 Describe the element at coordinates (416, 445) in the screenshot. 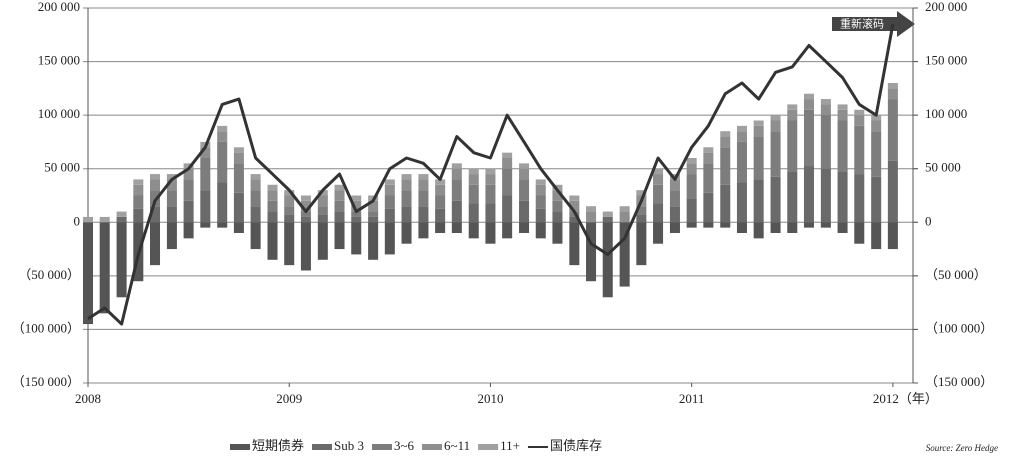

I see `legend: 短期债券 Sub 3 3~6 6~11 11+ 国债库存` at that location.